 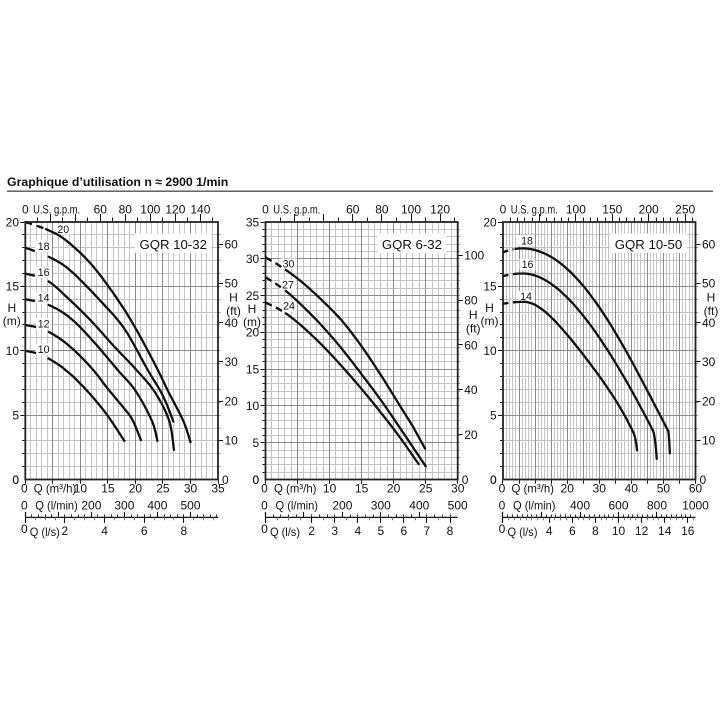 What do you see at coordinates (612, 209) in the screenshot?
I see `svg-text: 150` at bounding box center [612, 209].